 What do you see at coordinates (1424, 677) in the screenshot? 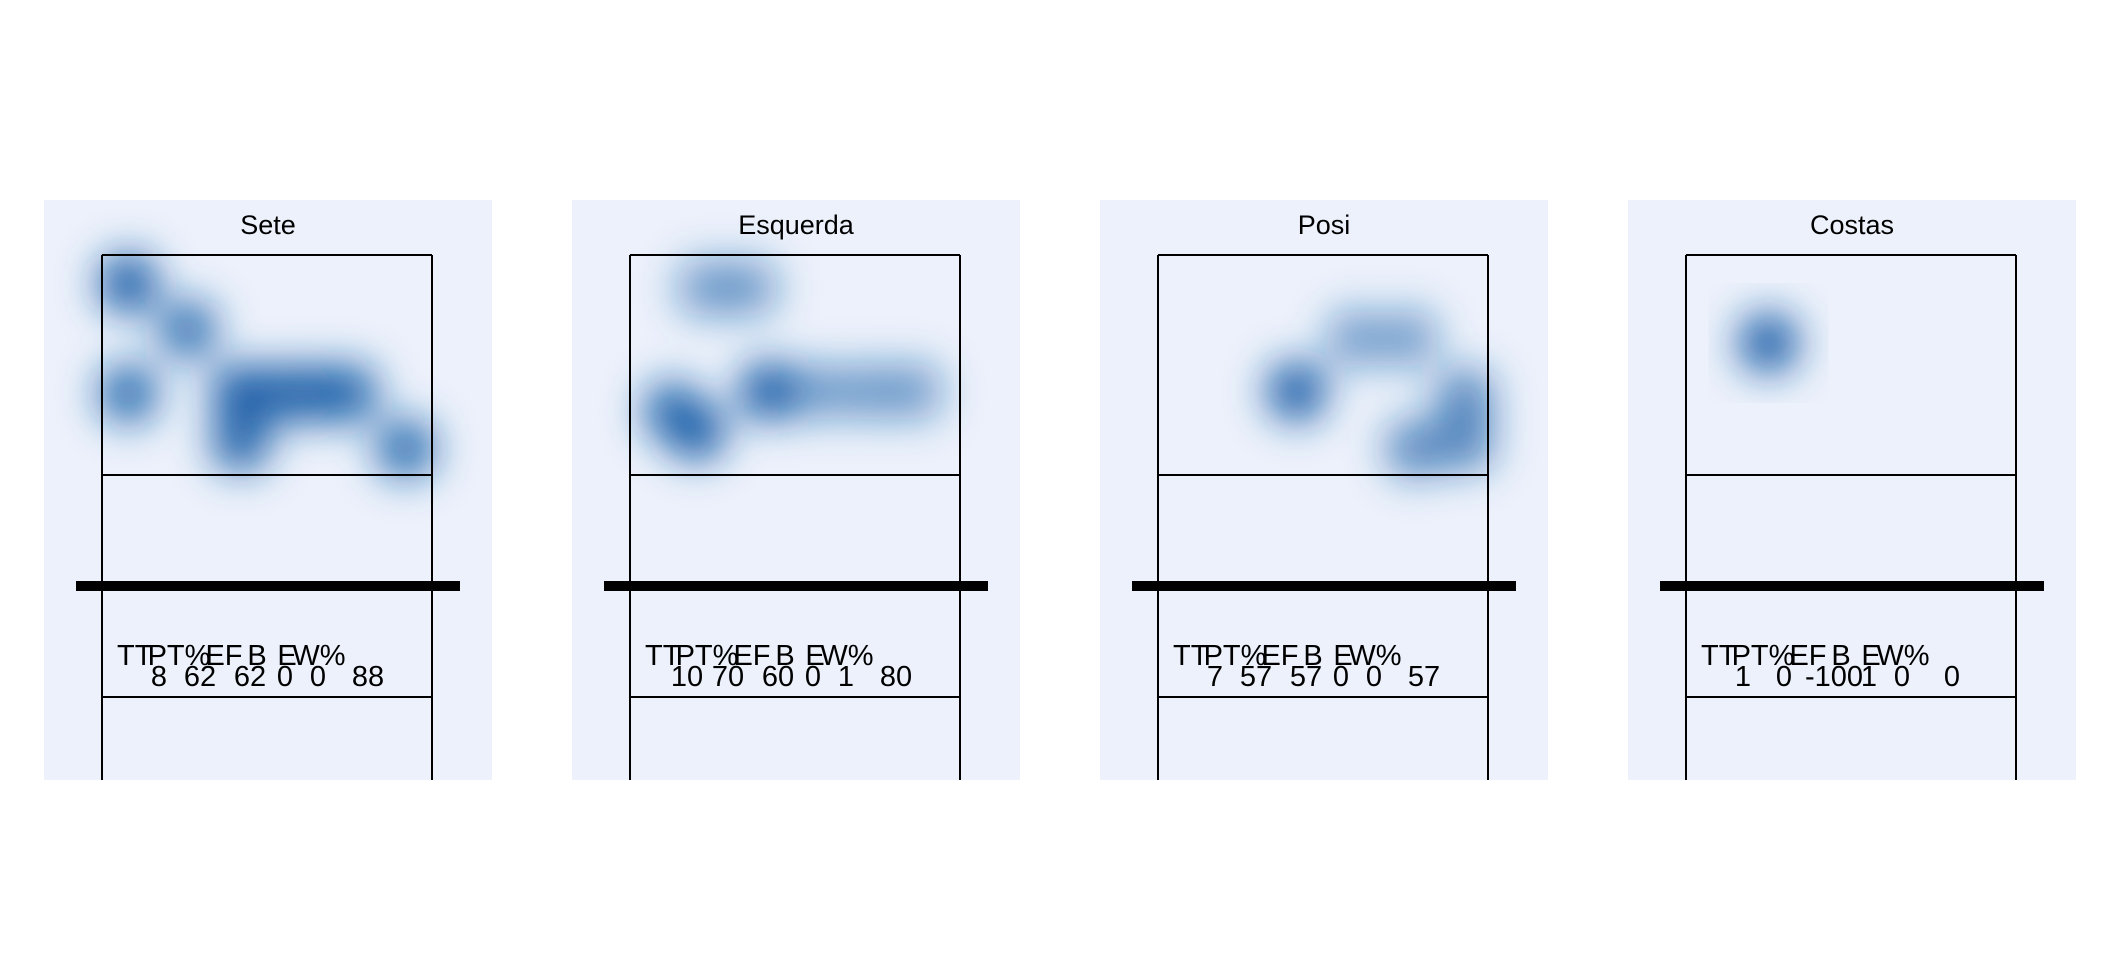
I see `stat-value-w-pct: 57` at bounding box center [1424, 677].